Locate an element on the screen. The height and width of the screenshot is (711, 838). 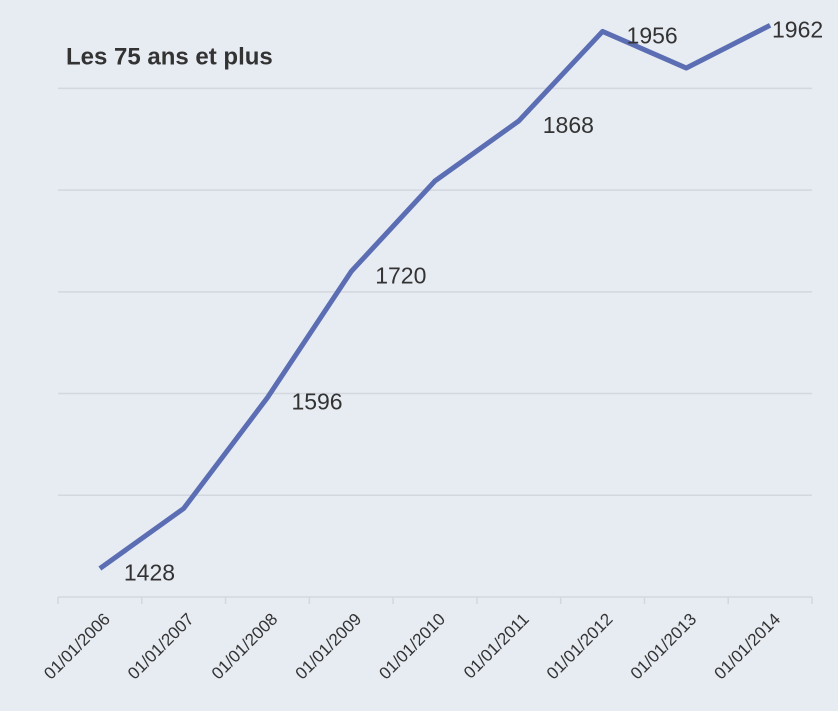
data-label: 1720 is located at coordinates (400, 276).